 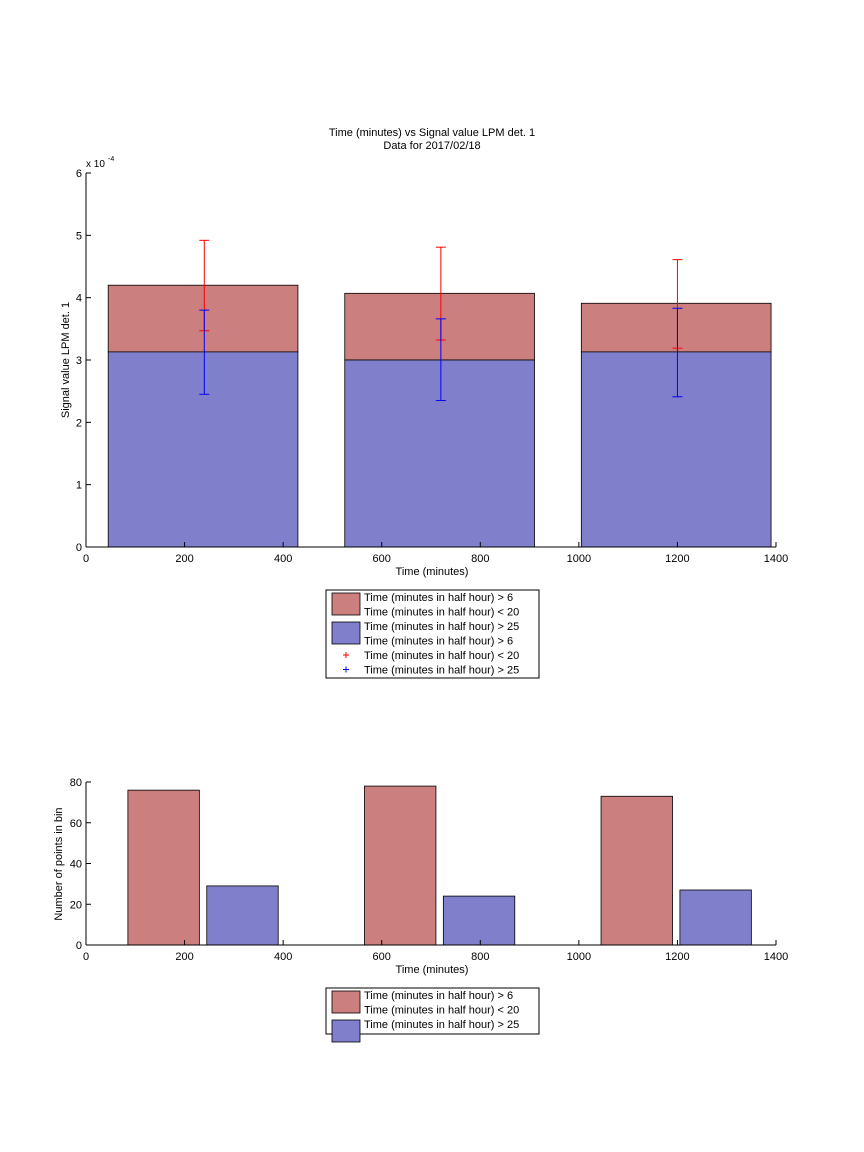 What do you see at coordinates (59, 863) in the screenshot?
I see `y-axis-label: Number of points in bin` at bounding box center [59, 863].